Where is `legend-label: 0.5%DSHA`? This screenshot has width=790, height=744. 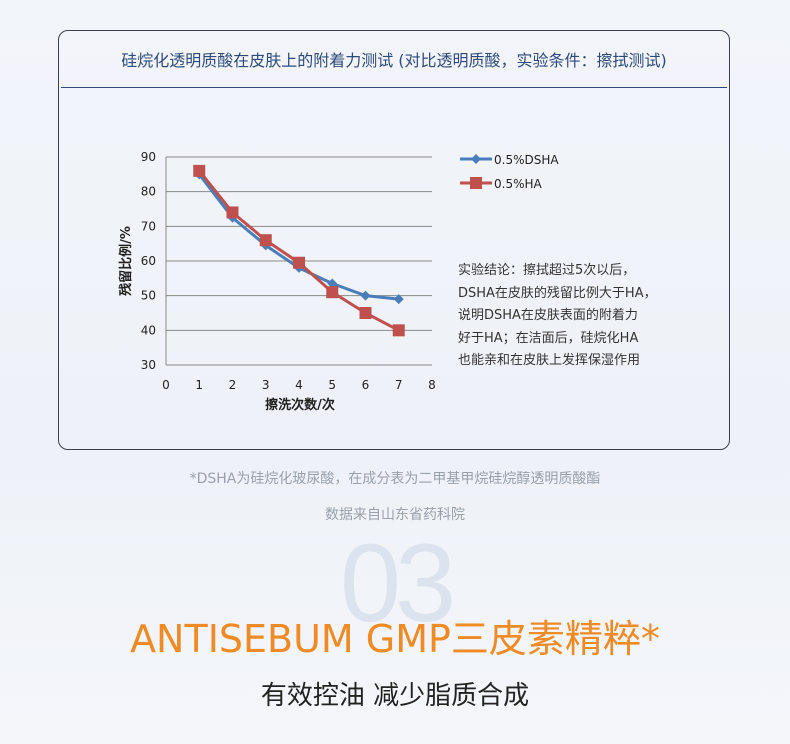
legend-label: 0.5%DSHA is located at coordinates (526, 160).